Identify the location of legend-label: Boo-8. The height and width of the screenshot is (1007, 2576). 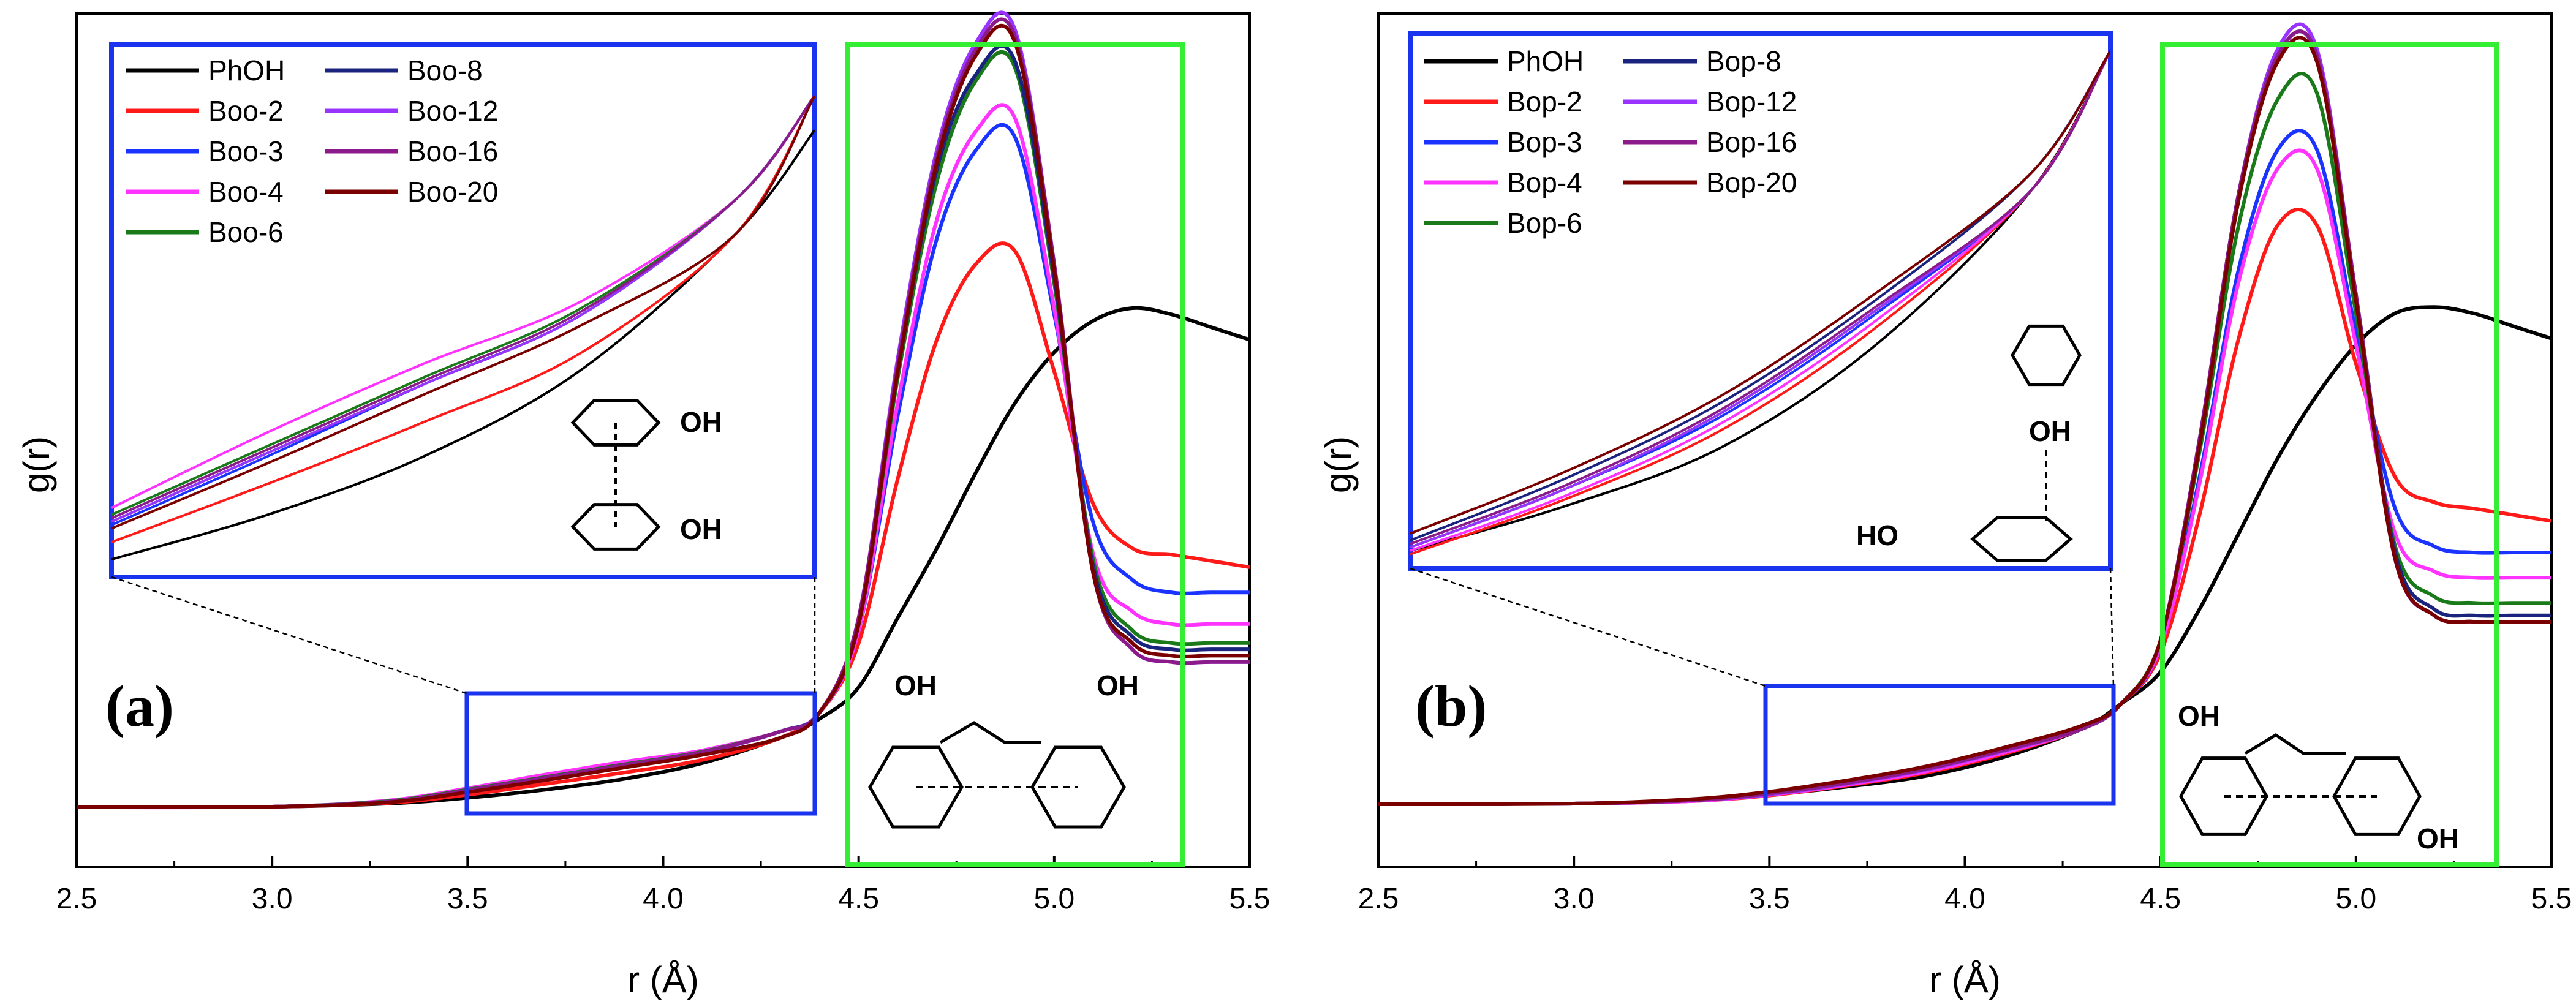
(445, 70).